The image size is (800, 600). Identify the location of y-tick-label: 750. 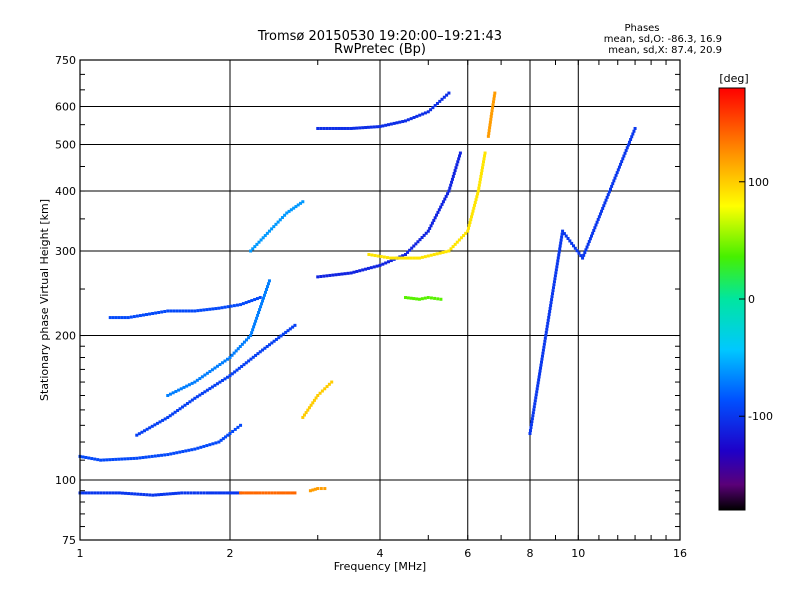
(65, 60).